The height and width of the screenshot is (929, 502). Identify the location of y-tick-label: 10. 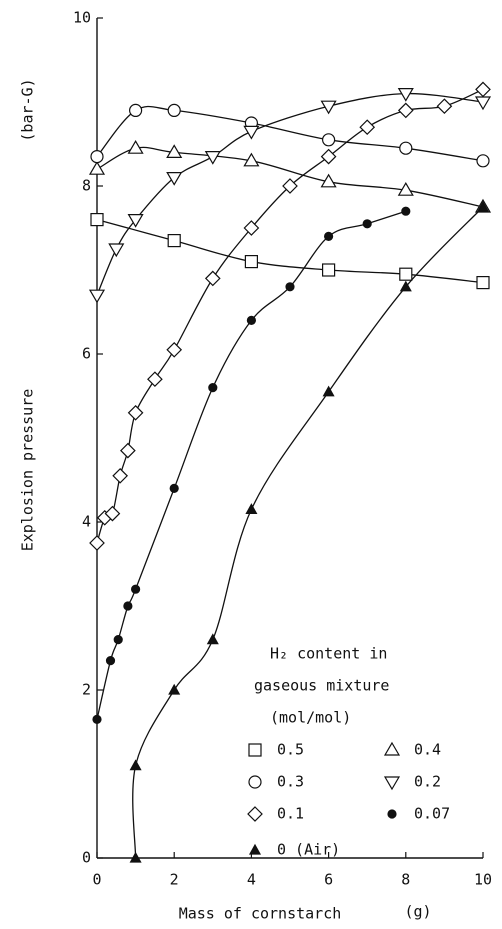
(82, 18).